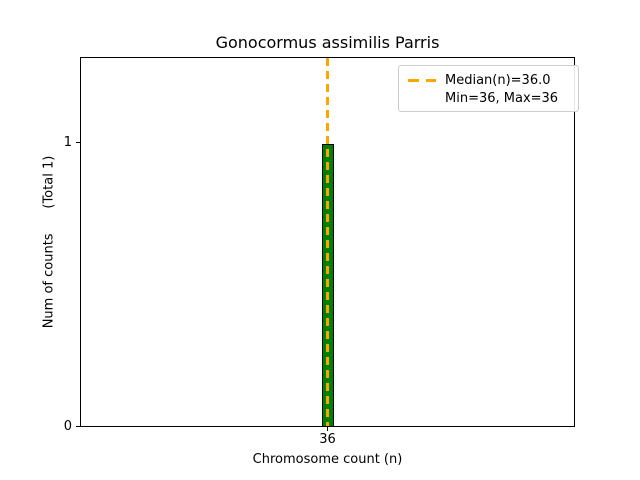 This screenshot has width=640, height=480. I want to click on legend-swatch-empty, so click(422, 98).